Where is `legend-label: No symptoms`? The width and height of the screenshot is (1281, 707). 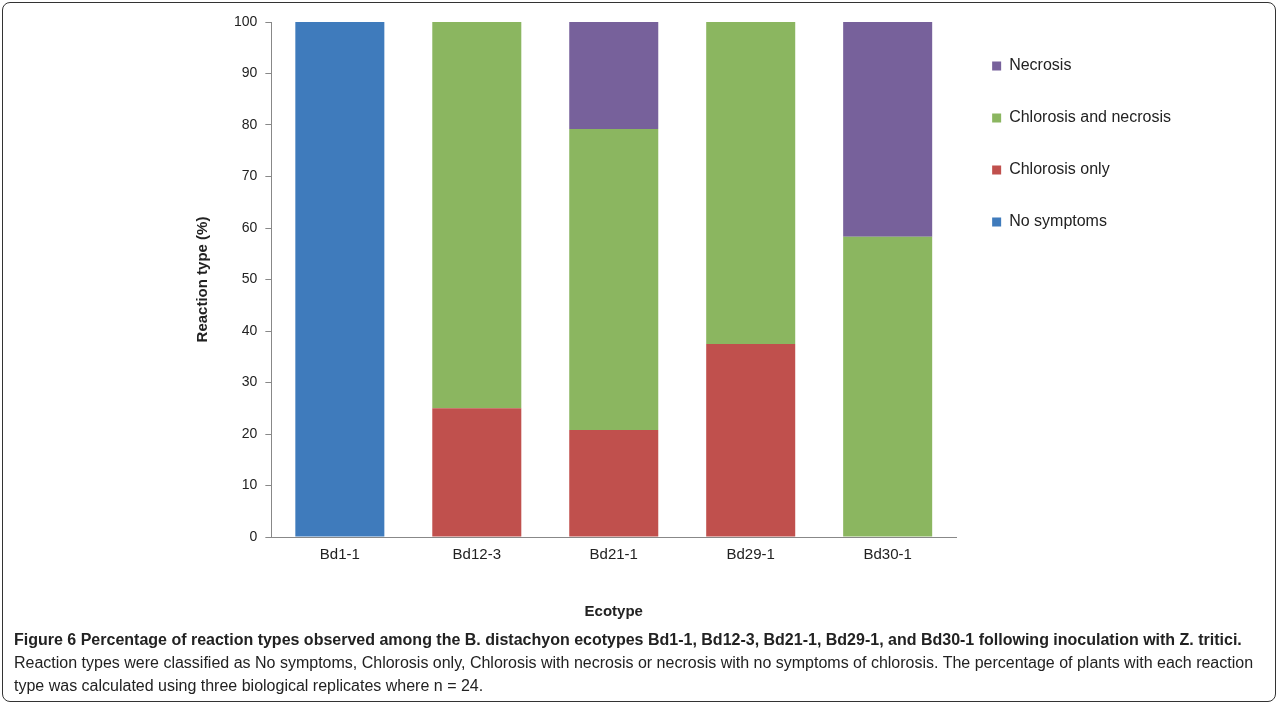 legend-label: No symptoms is located at coordinates (1058, 221).